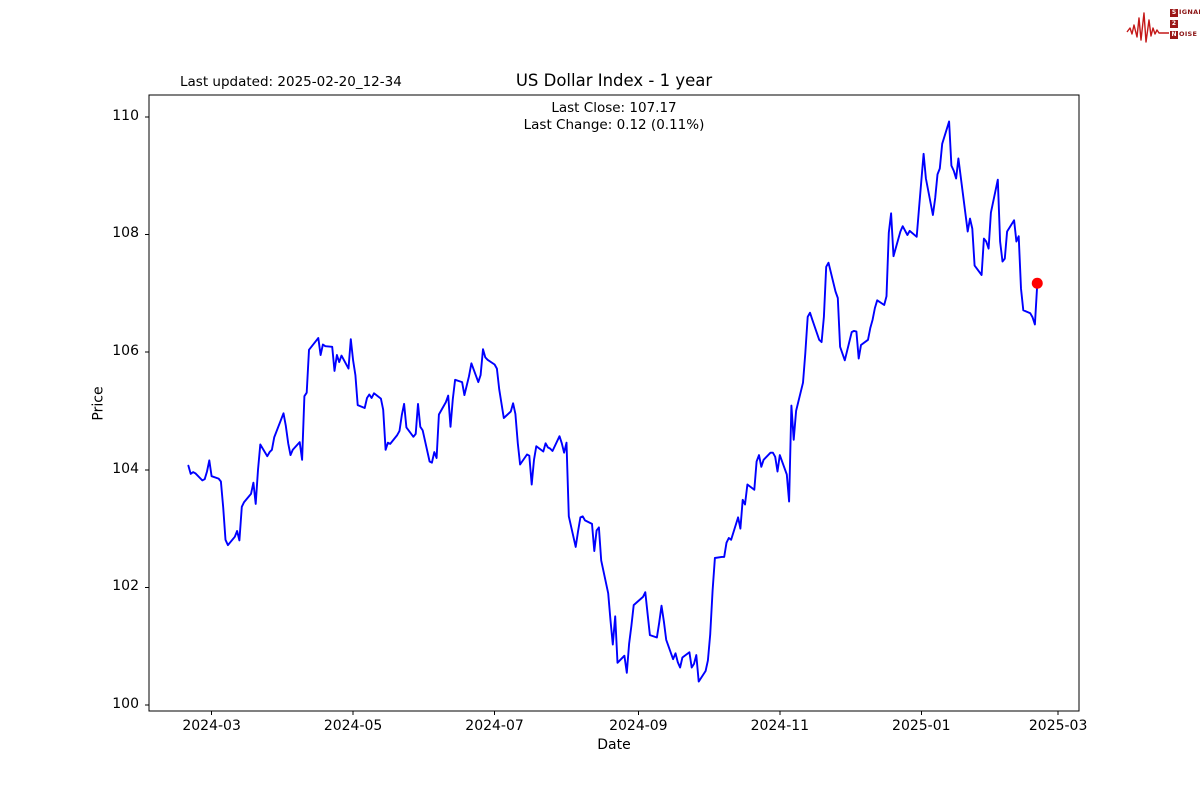  What do you see at coordinates (291, 82) in the screenshot?
I see `last-updated-text: Last updated: 2025-02-20_12-34` at bounding box center [291, 82].